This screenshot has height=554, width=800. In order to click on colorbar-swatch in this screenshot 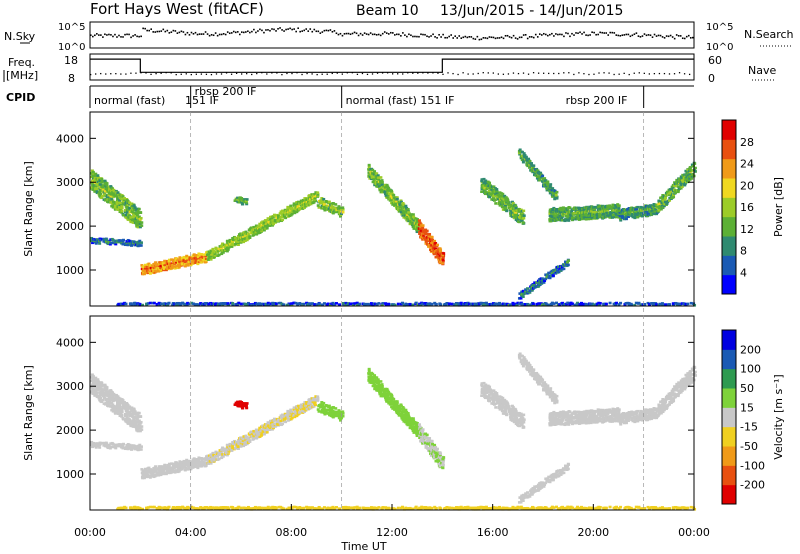, I will do `click(729, 207)`.